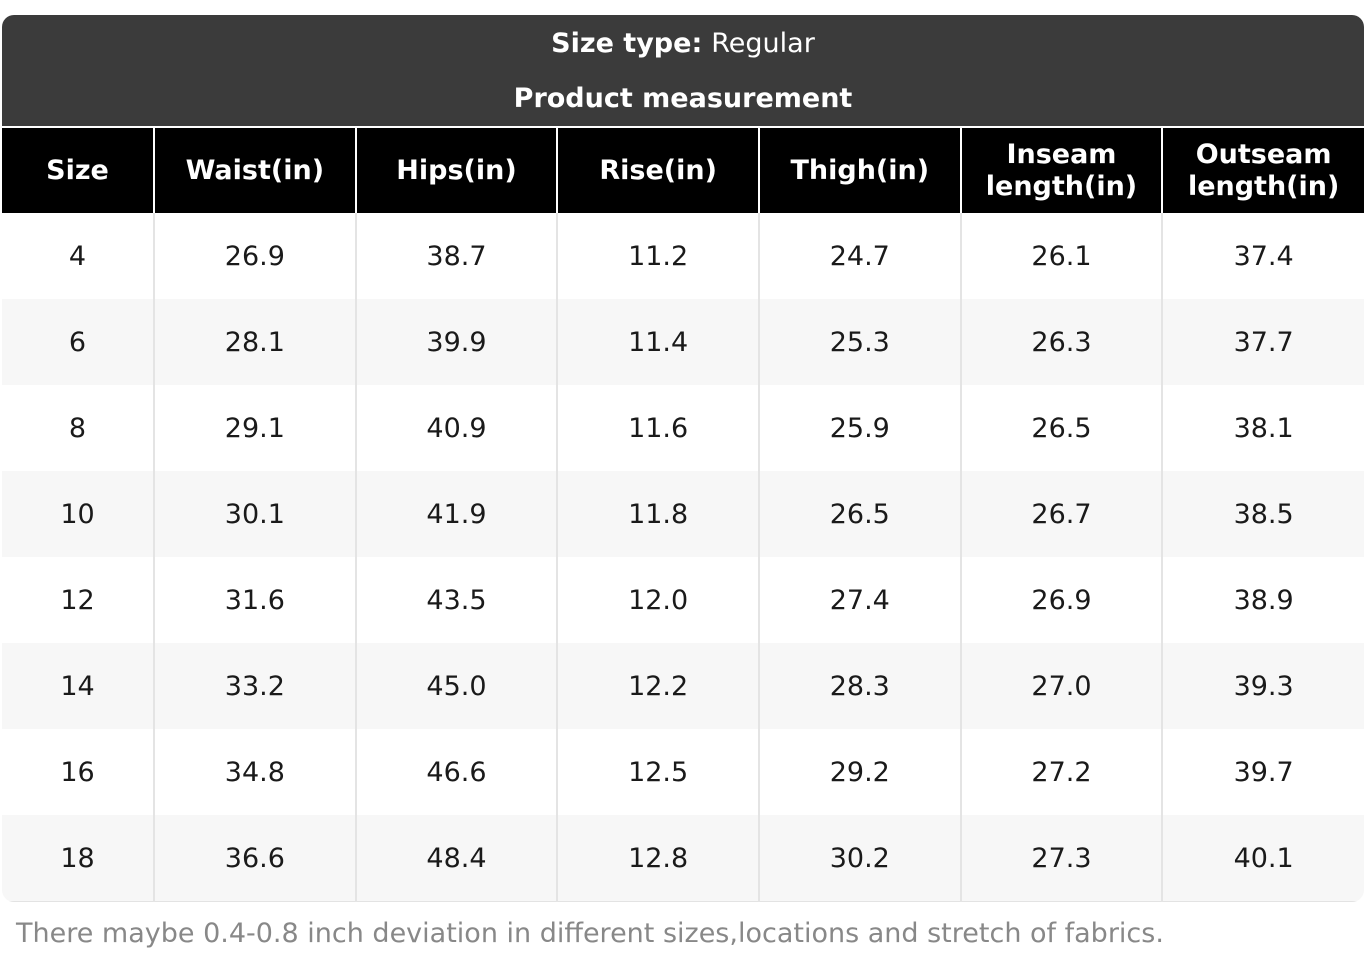 This screenshot has height=967, width=1366. What do you see at coordinates (859, 514) in the screenshot?
I see `thigh-cell: 26.5` at bounding box center [859, 514].